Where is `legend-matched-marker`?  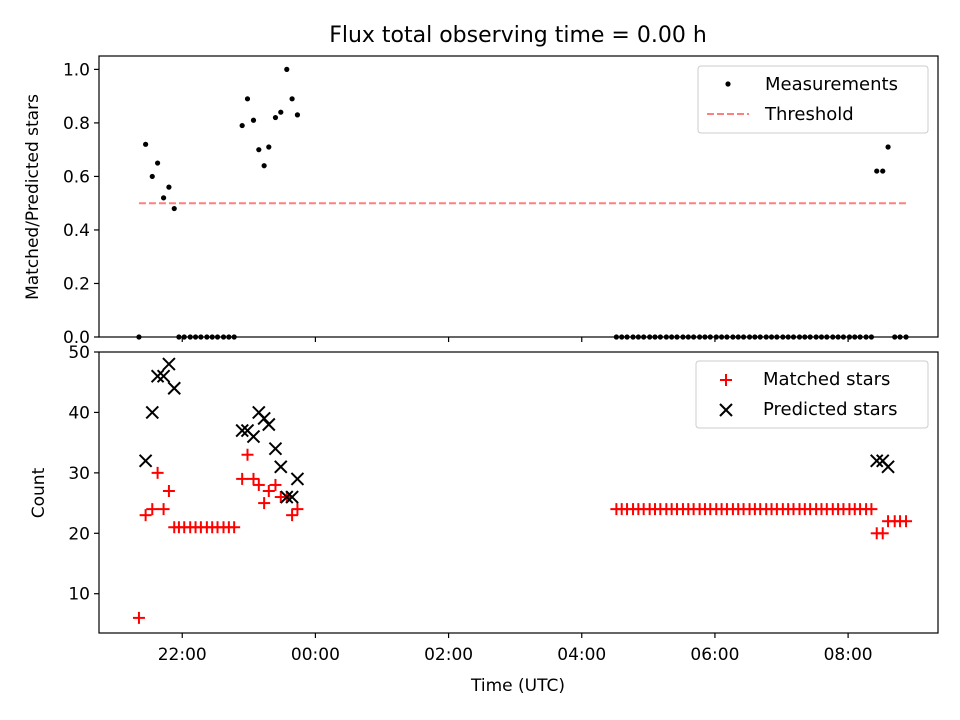
legend-matched-marker is located at coordinates (726, 380).